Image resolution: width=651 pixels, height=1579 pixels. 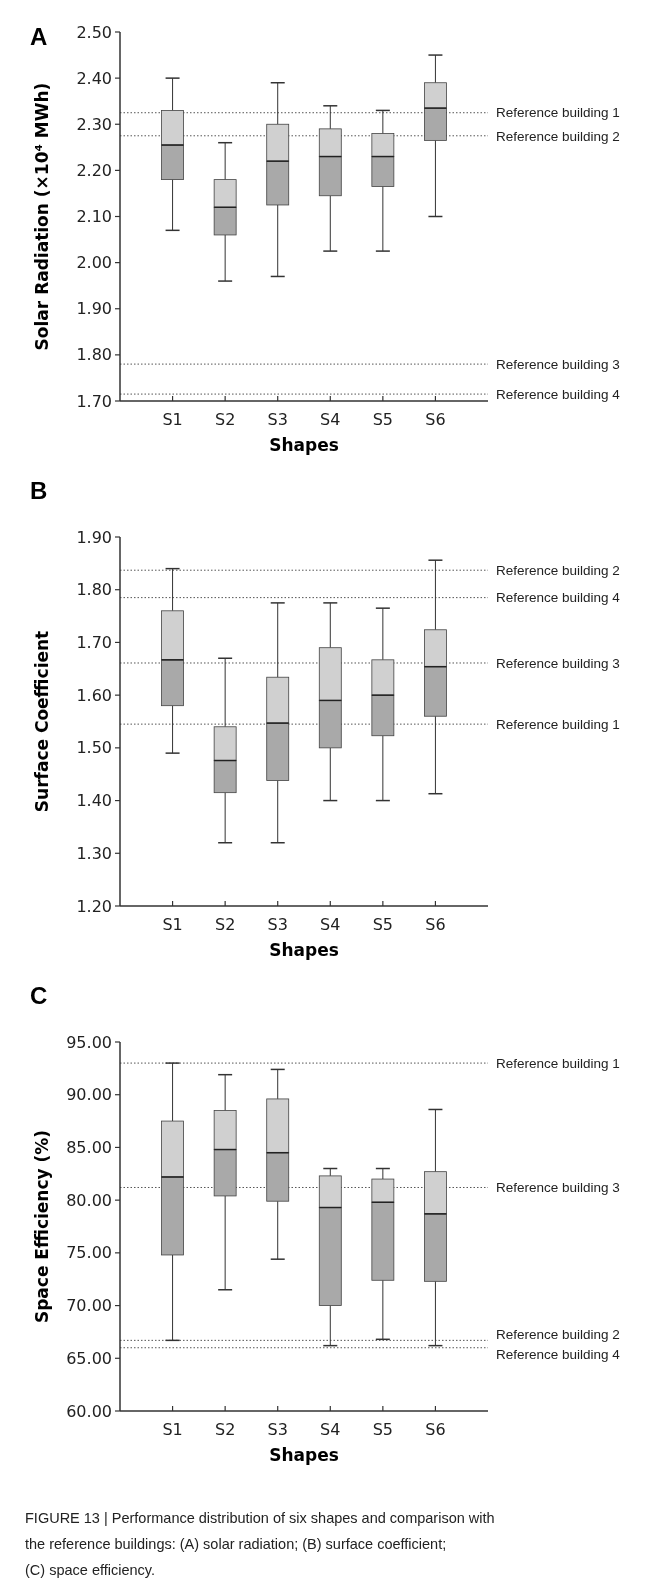 I want to click on chart-title: C, so click(x=39, y=995).